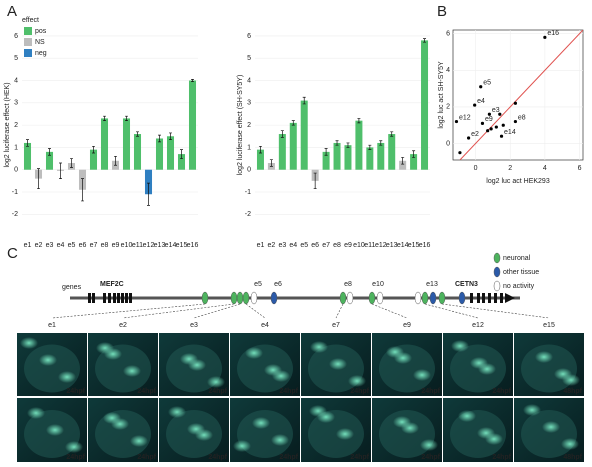  I want to click on y-axis-label: log2 luc act SH-SY5Y, so click(441, 95).